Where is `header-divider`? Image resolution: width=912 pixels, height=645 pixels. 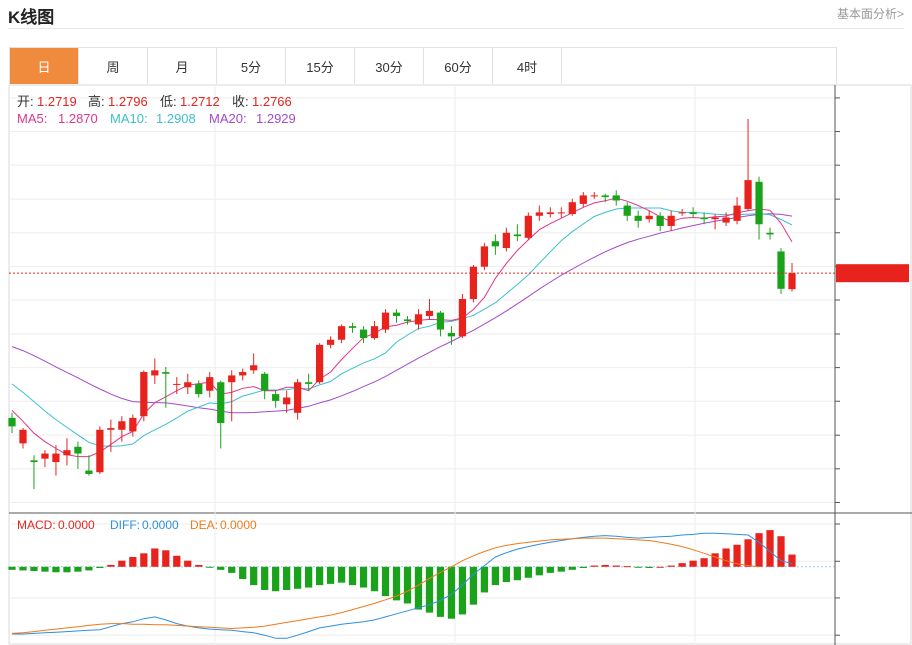
header-divider is located at coordinates (456, 28).